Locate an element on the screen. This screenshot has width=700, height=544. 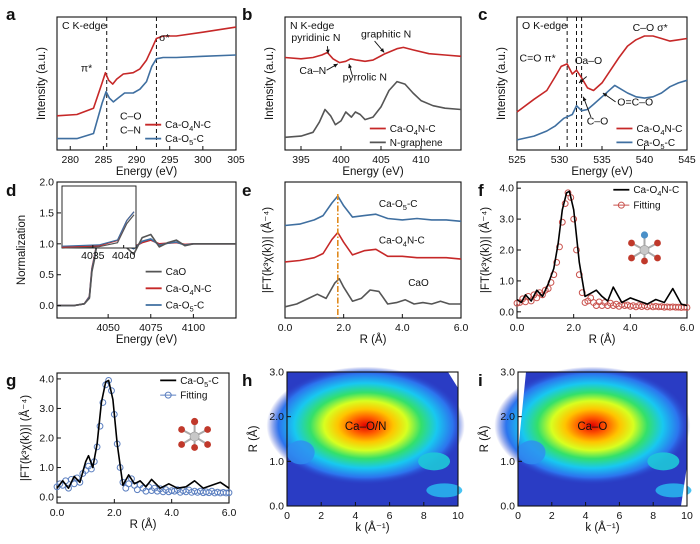
x-tick-label: 4075 is located at coordinates (151, 328).